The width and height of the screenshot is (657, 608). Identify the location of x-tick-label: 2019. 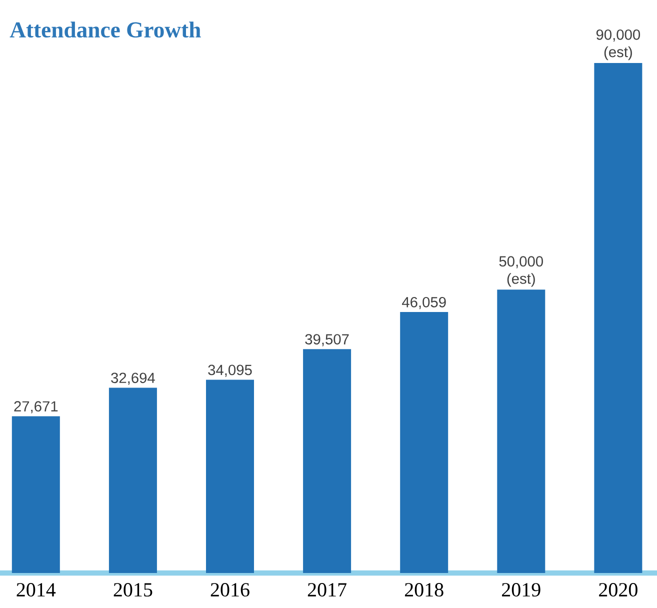
(521, 590).